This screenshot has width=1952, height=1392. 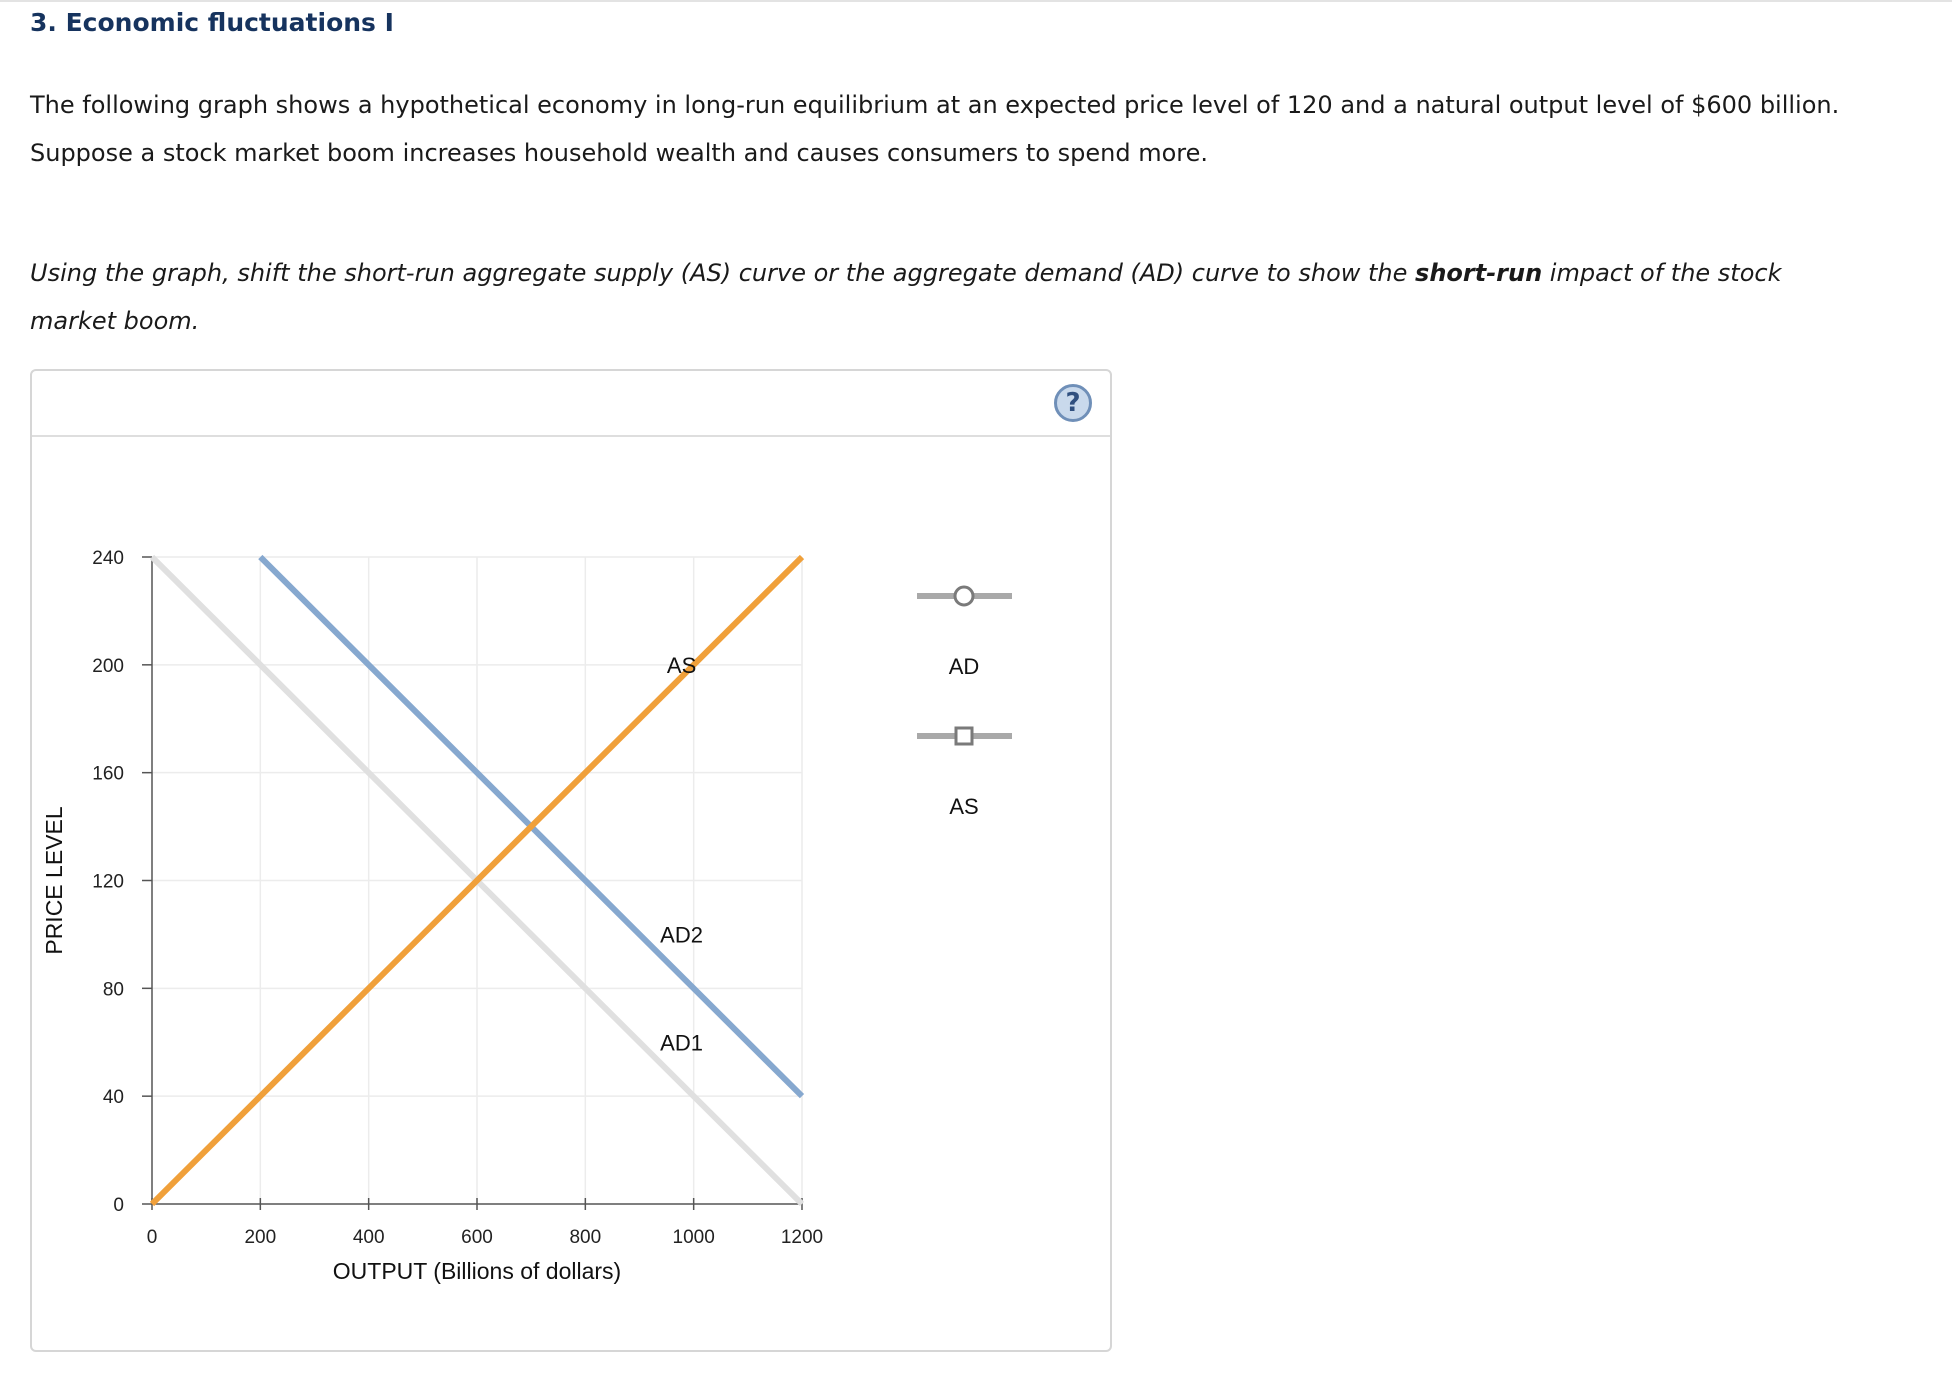 What do you see at coordinates (694, 1237) in the screenshot?
I see `x-tick-label-1000: 1000` at bounding box center [694, 1237].